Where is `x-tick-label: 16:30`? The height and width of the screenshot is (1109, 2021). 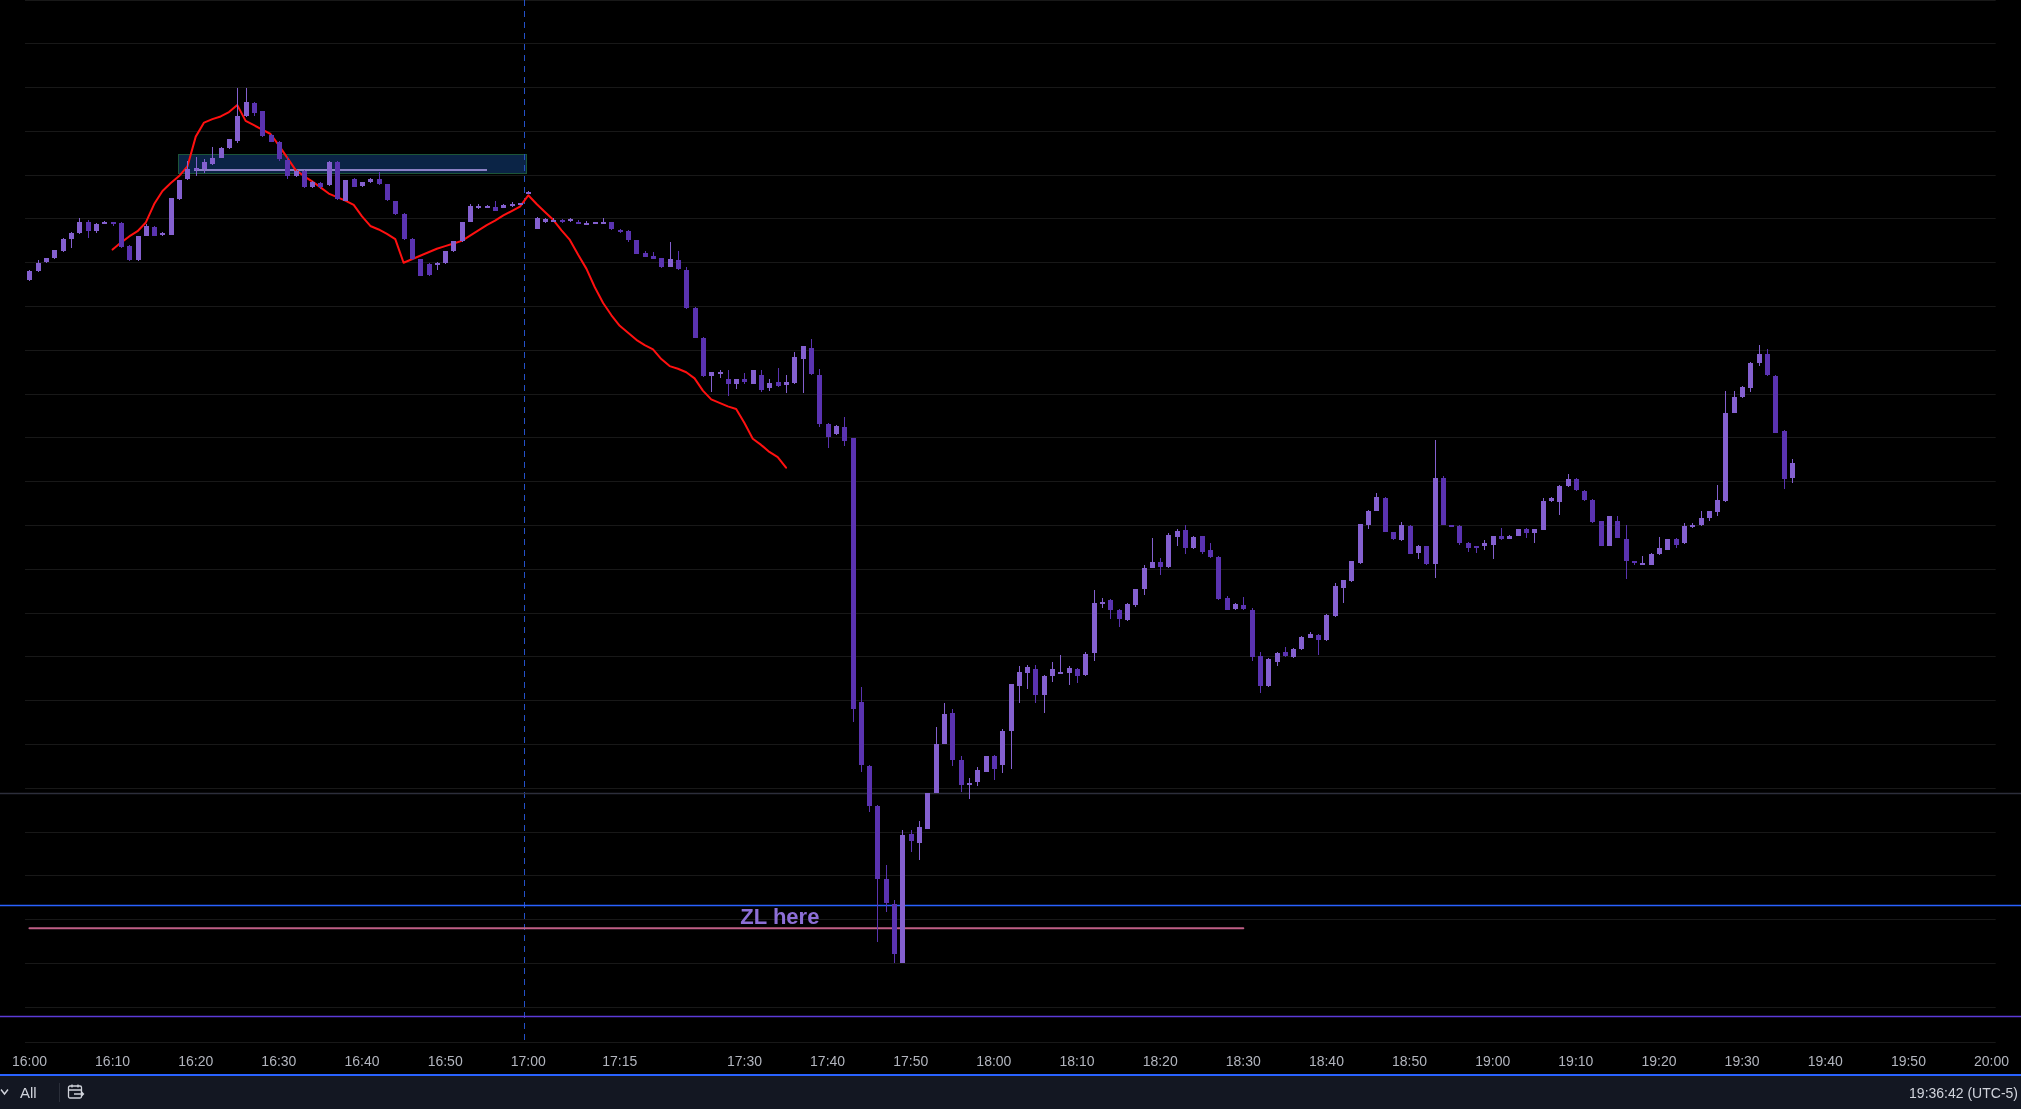
x-tick-label: 16:30 is located at coordinates (279, 1061).